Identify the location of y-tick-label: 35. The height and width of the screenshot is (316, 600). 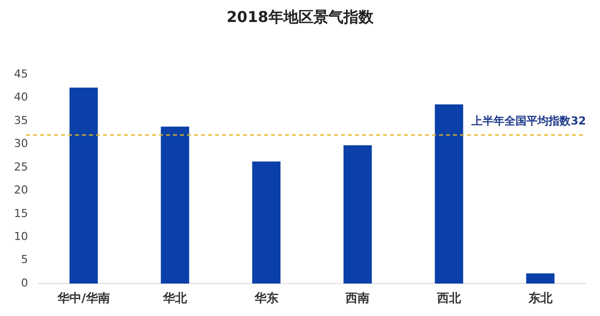
(21, 120).